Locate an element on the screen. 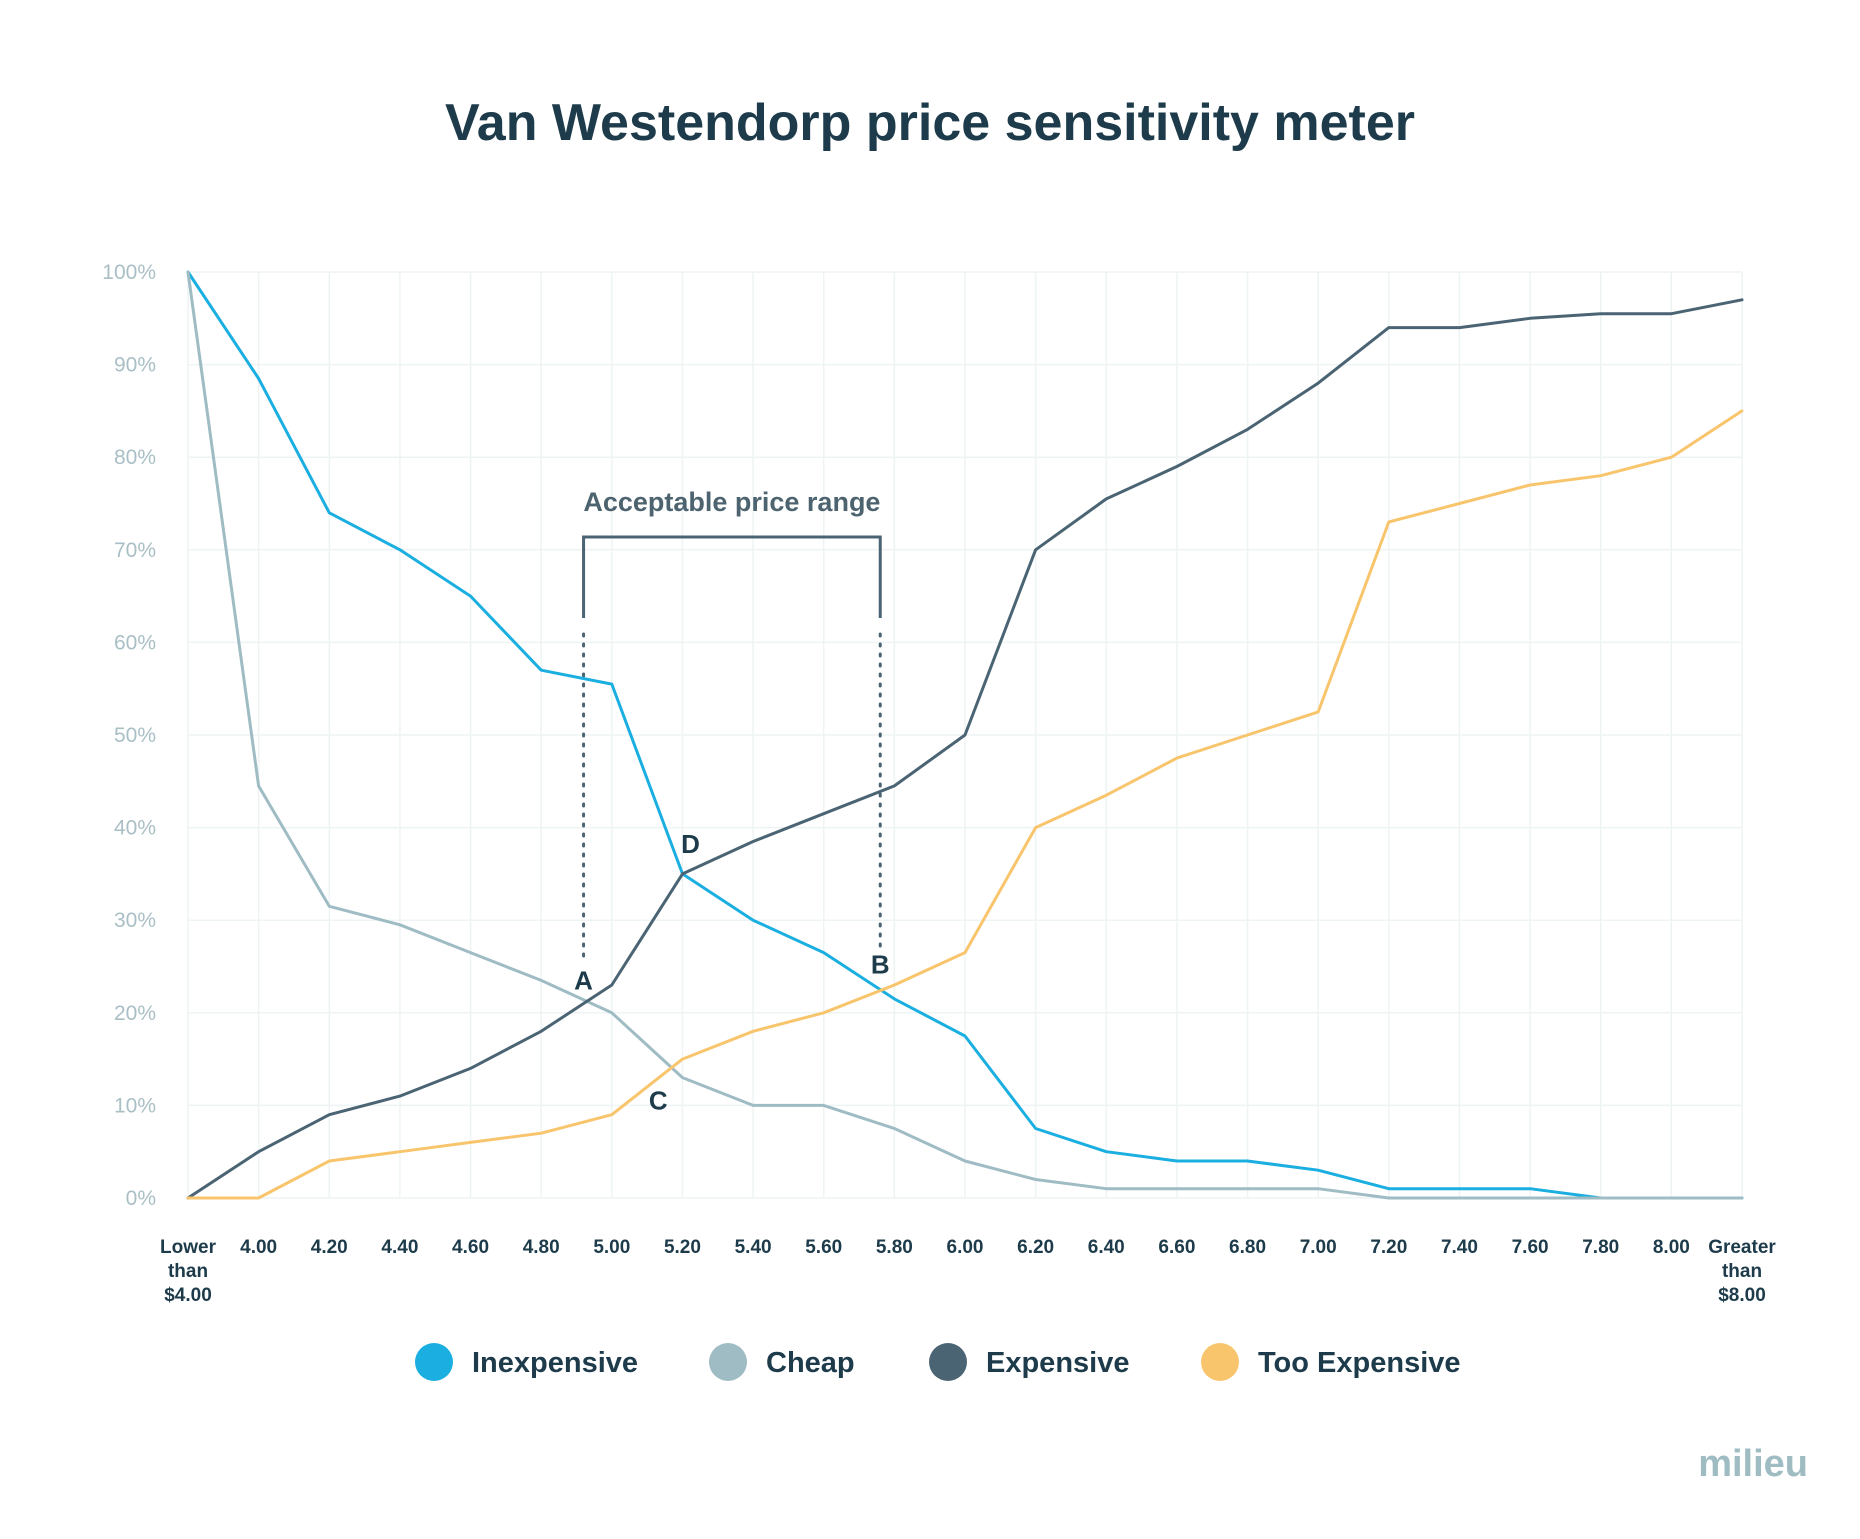 The width and height of the screenshot is (1860, 1539). acceptable-price-range-label: Acceptable price range is located at coordinates (731, 502).